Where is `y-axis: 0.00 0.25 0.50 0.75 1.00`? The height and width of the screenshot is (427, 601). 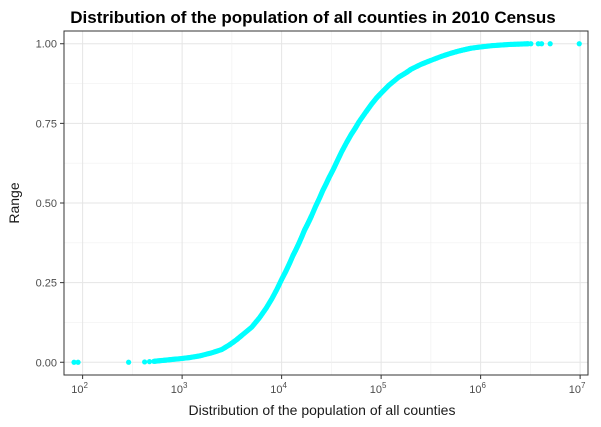 y-axis: 0.00 0.25 0.50 0.75 1.00 is located at coordinates (50, 204).